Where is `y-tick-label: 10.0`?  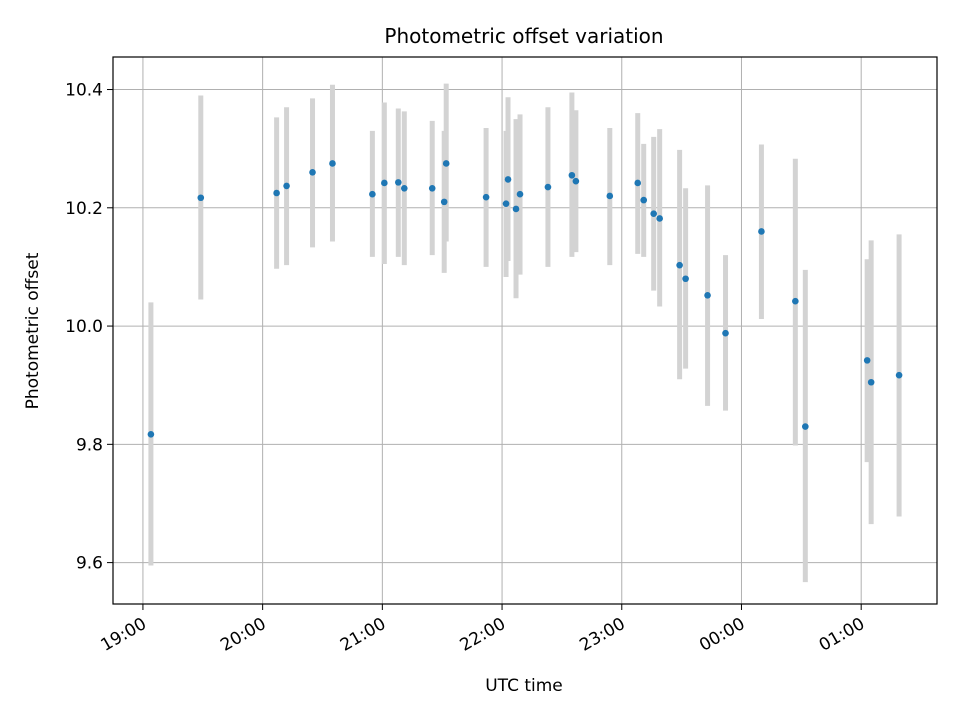 y-tick-label: 10.0 is located at coordinates (84, 327).